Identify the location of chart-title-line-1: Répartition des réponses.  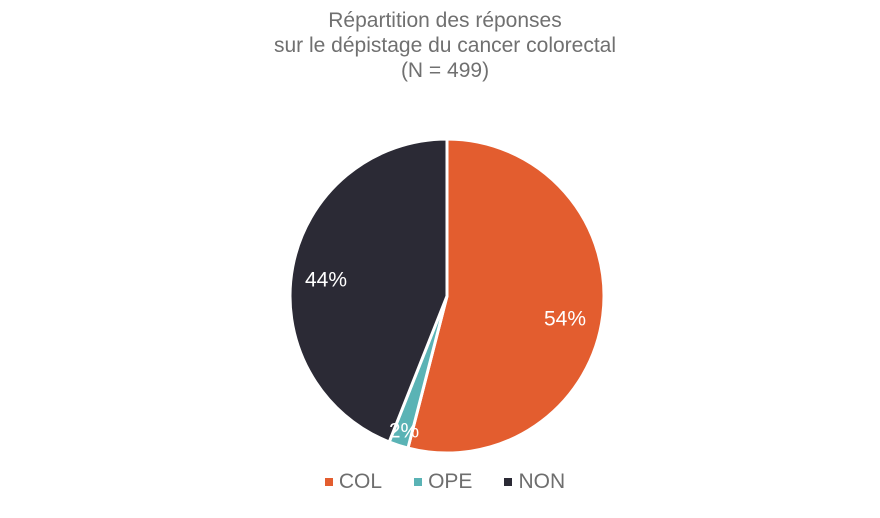
(445, 20).